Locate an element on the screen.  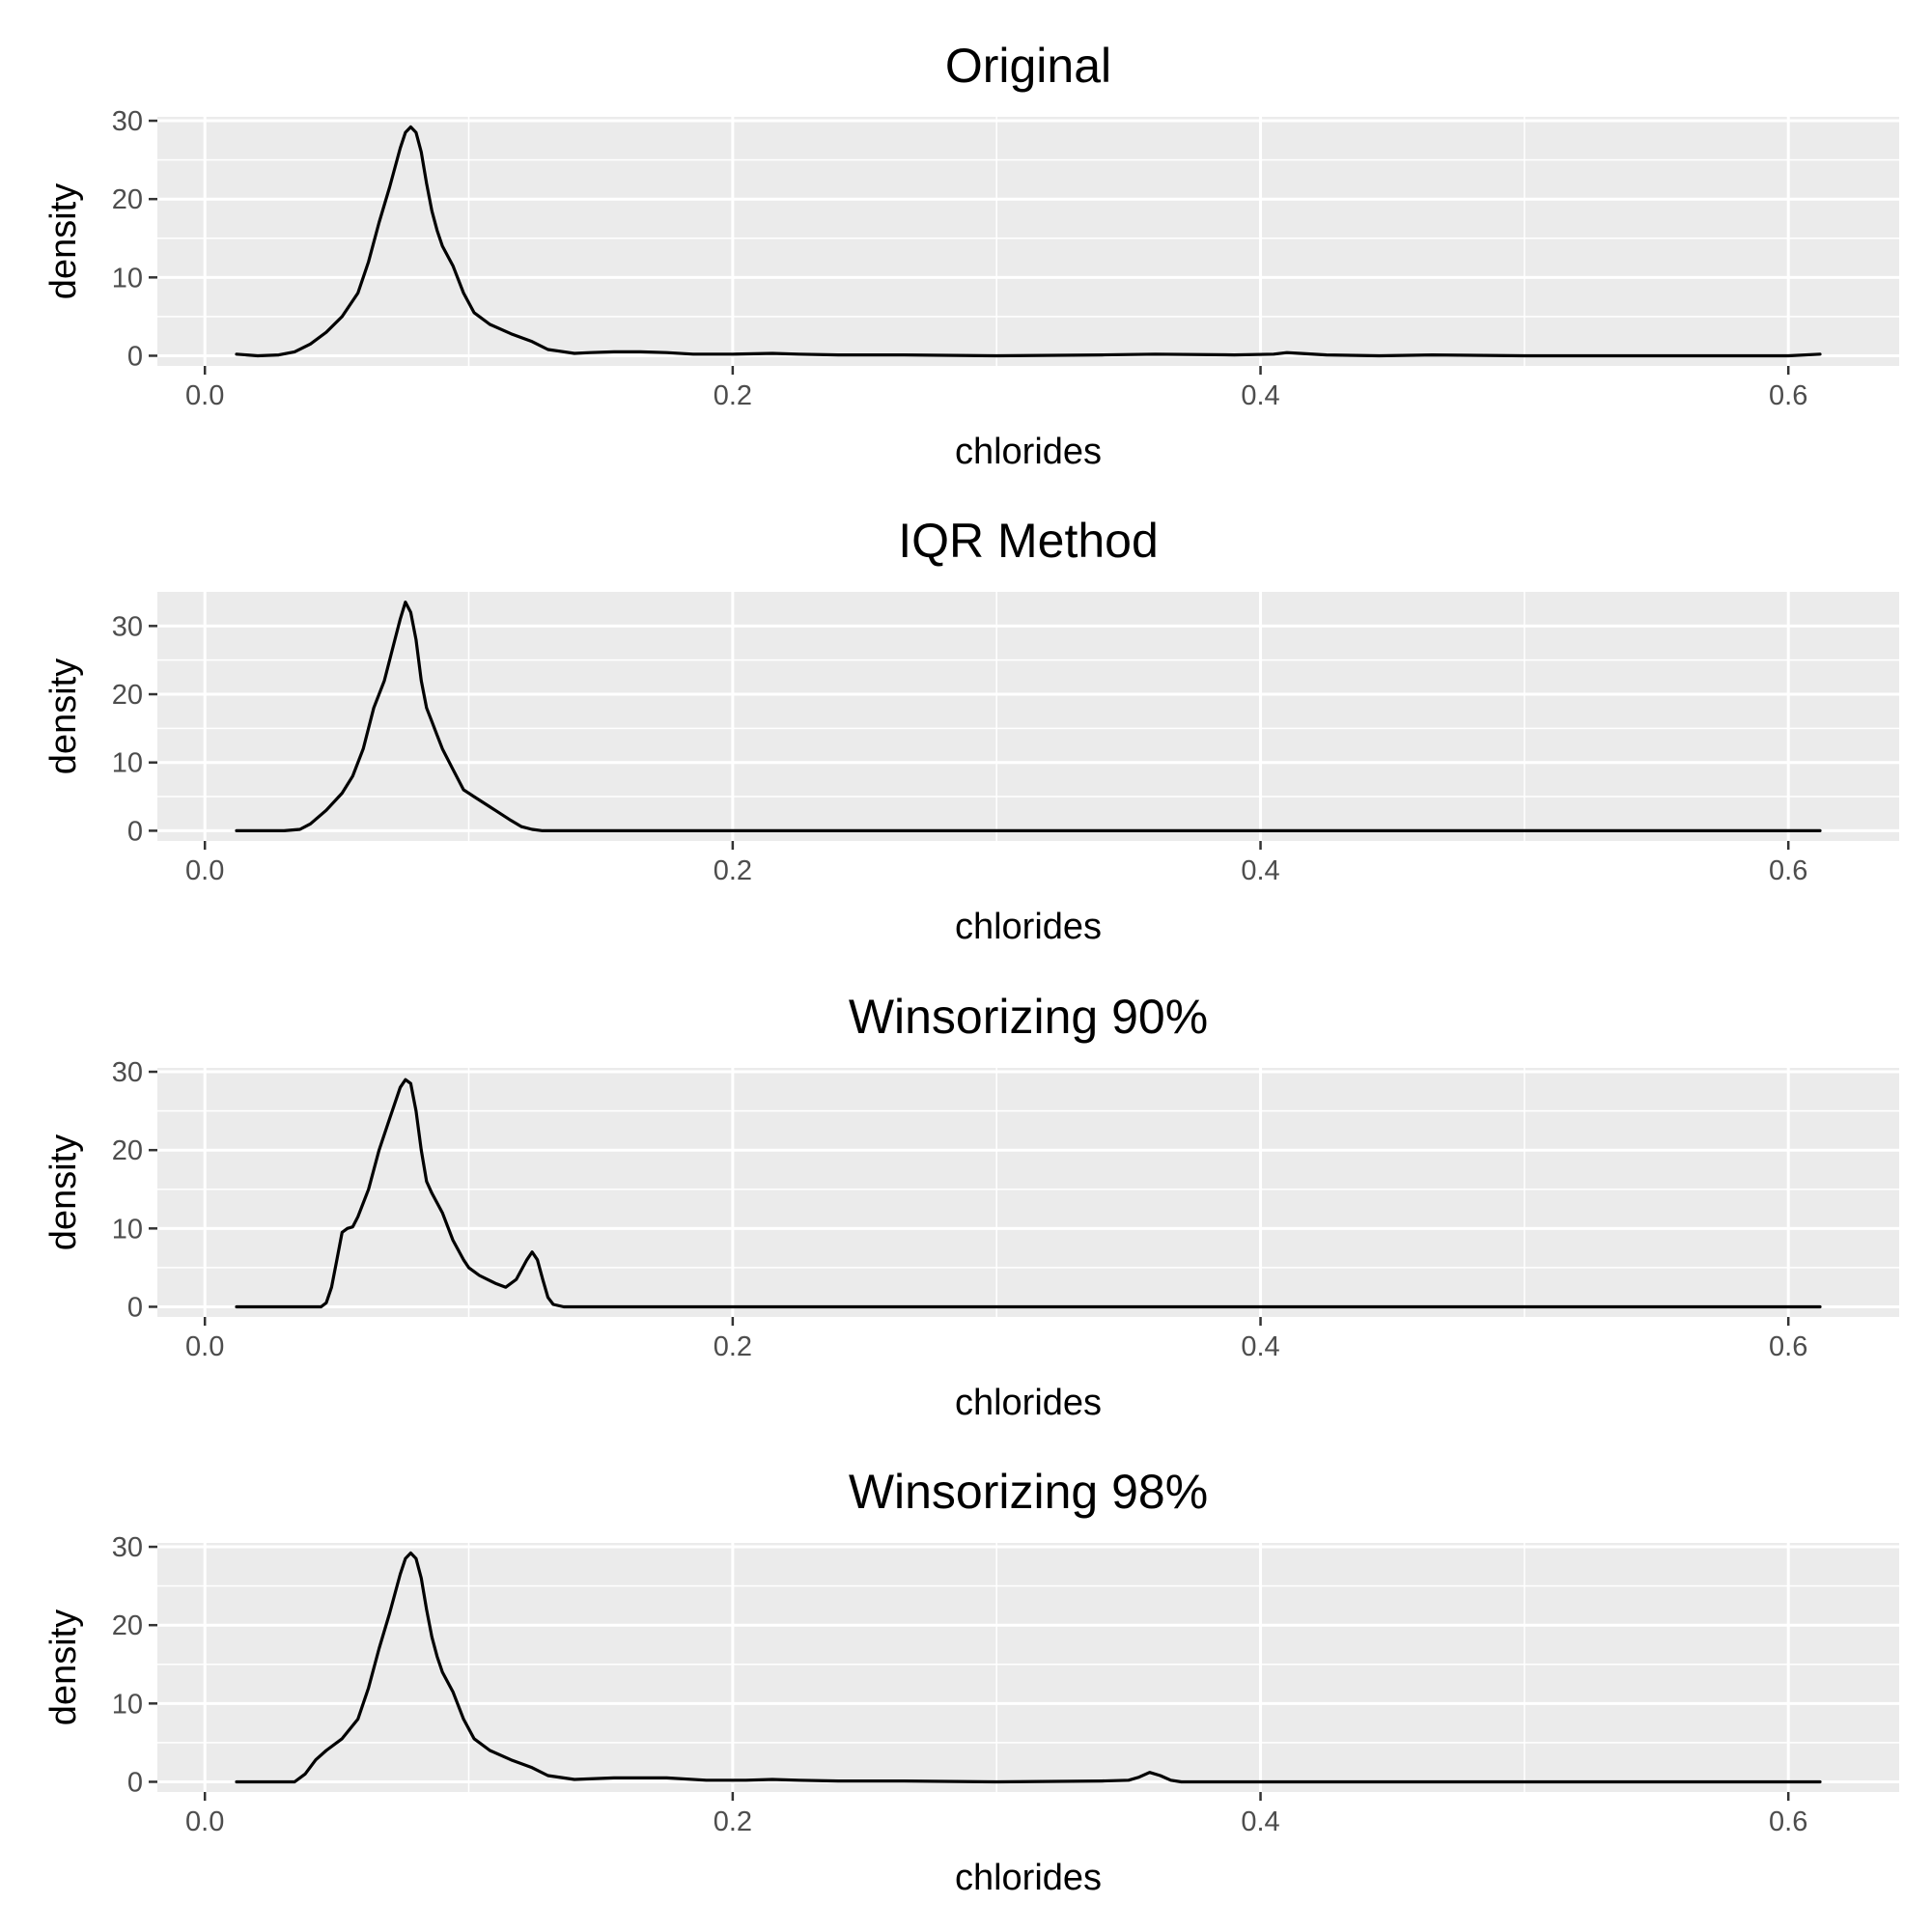
panel-title: Winsorizing 90% is located at coordinates (1028, 1017).